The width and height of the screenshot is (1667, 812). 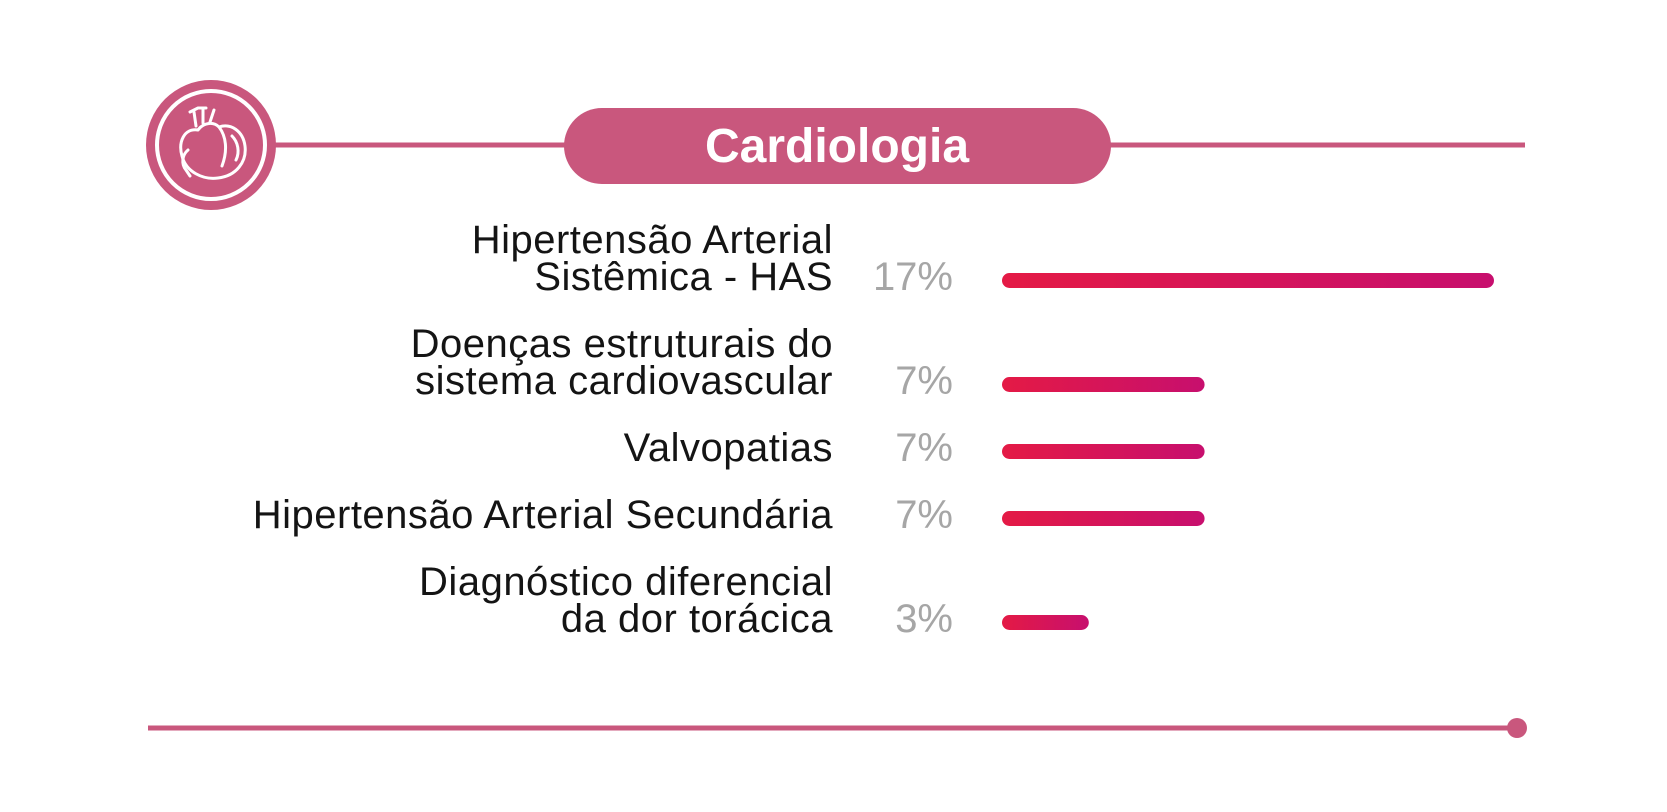 What do you see at coordinates (626, 582) in the screenshot?
I see `category-label-line: Diagnóstico diferencial` at bounding box center [626, 582].